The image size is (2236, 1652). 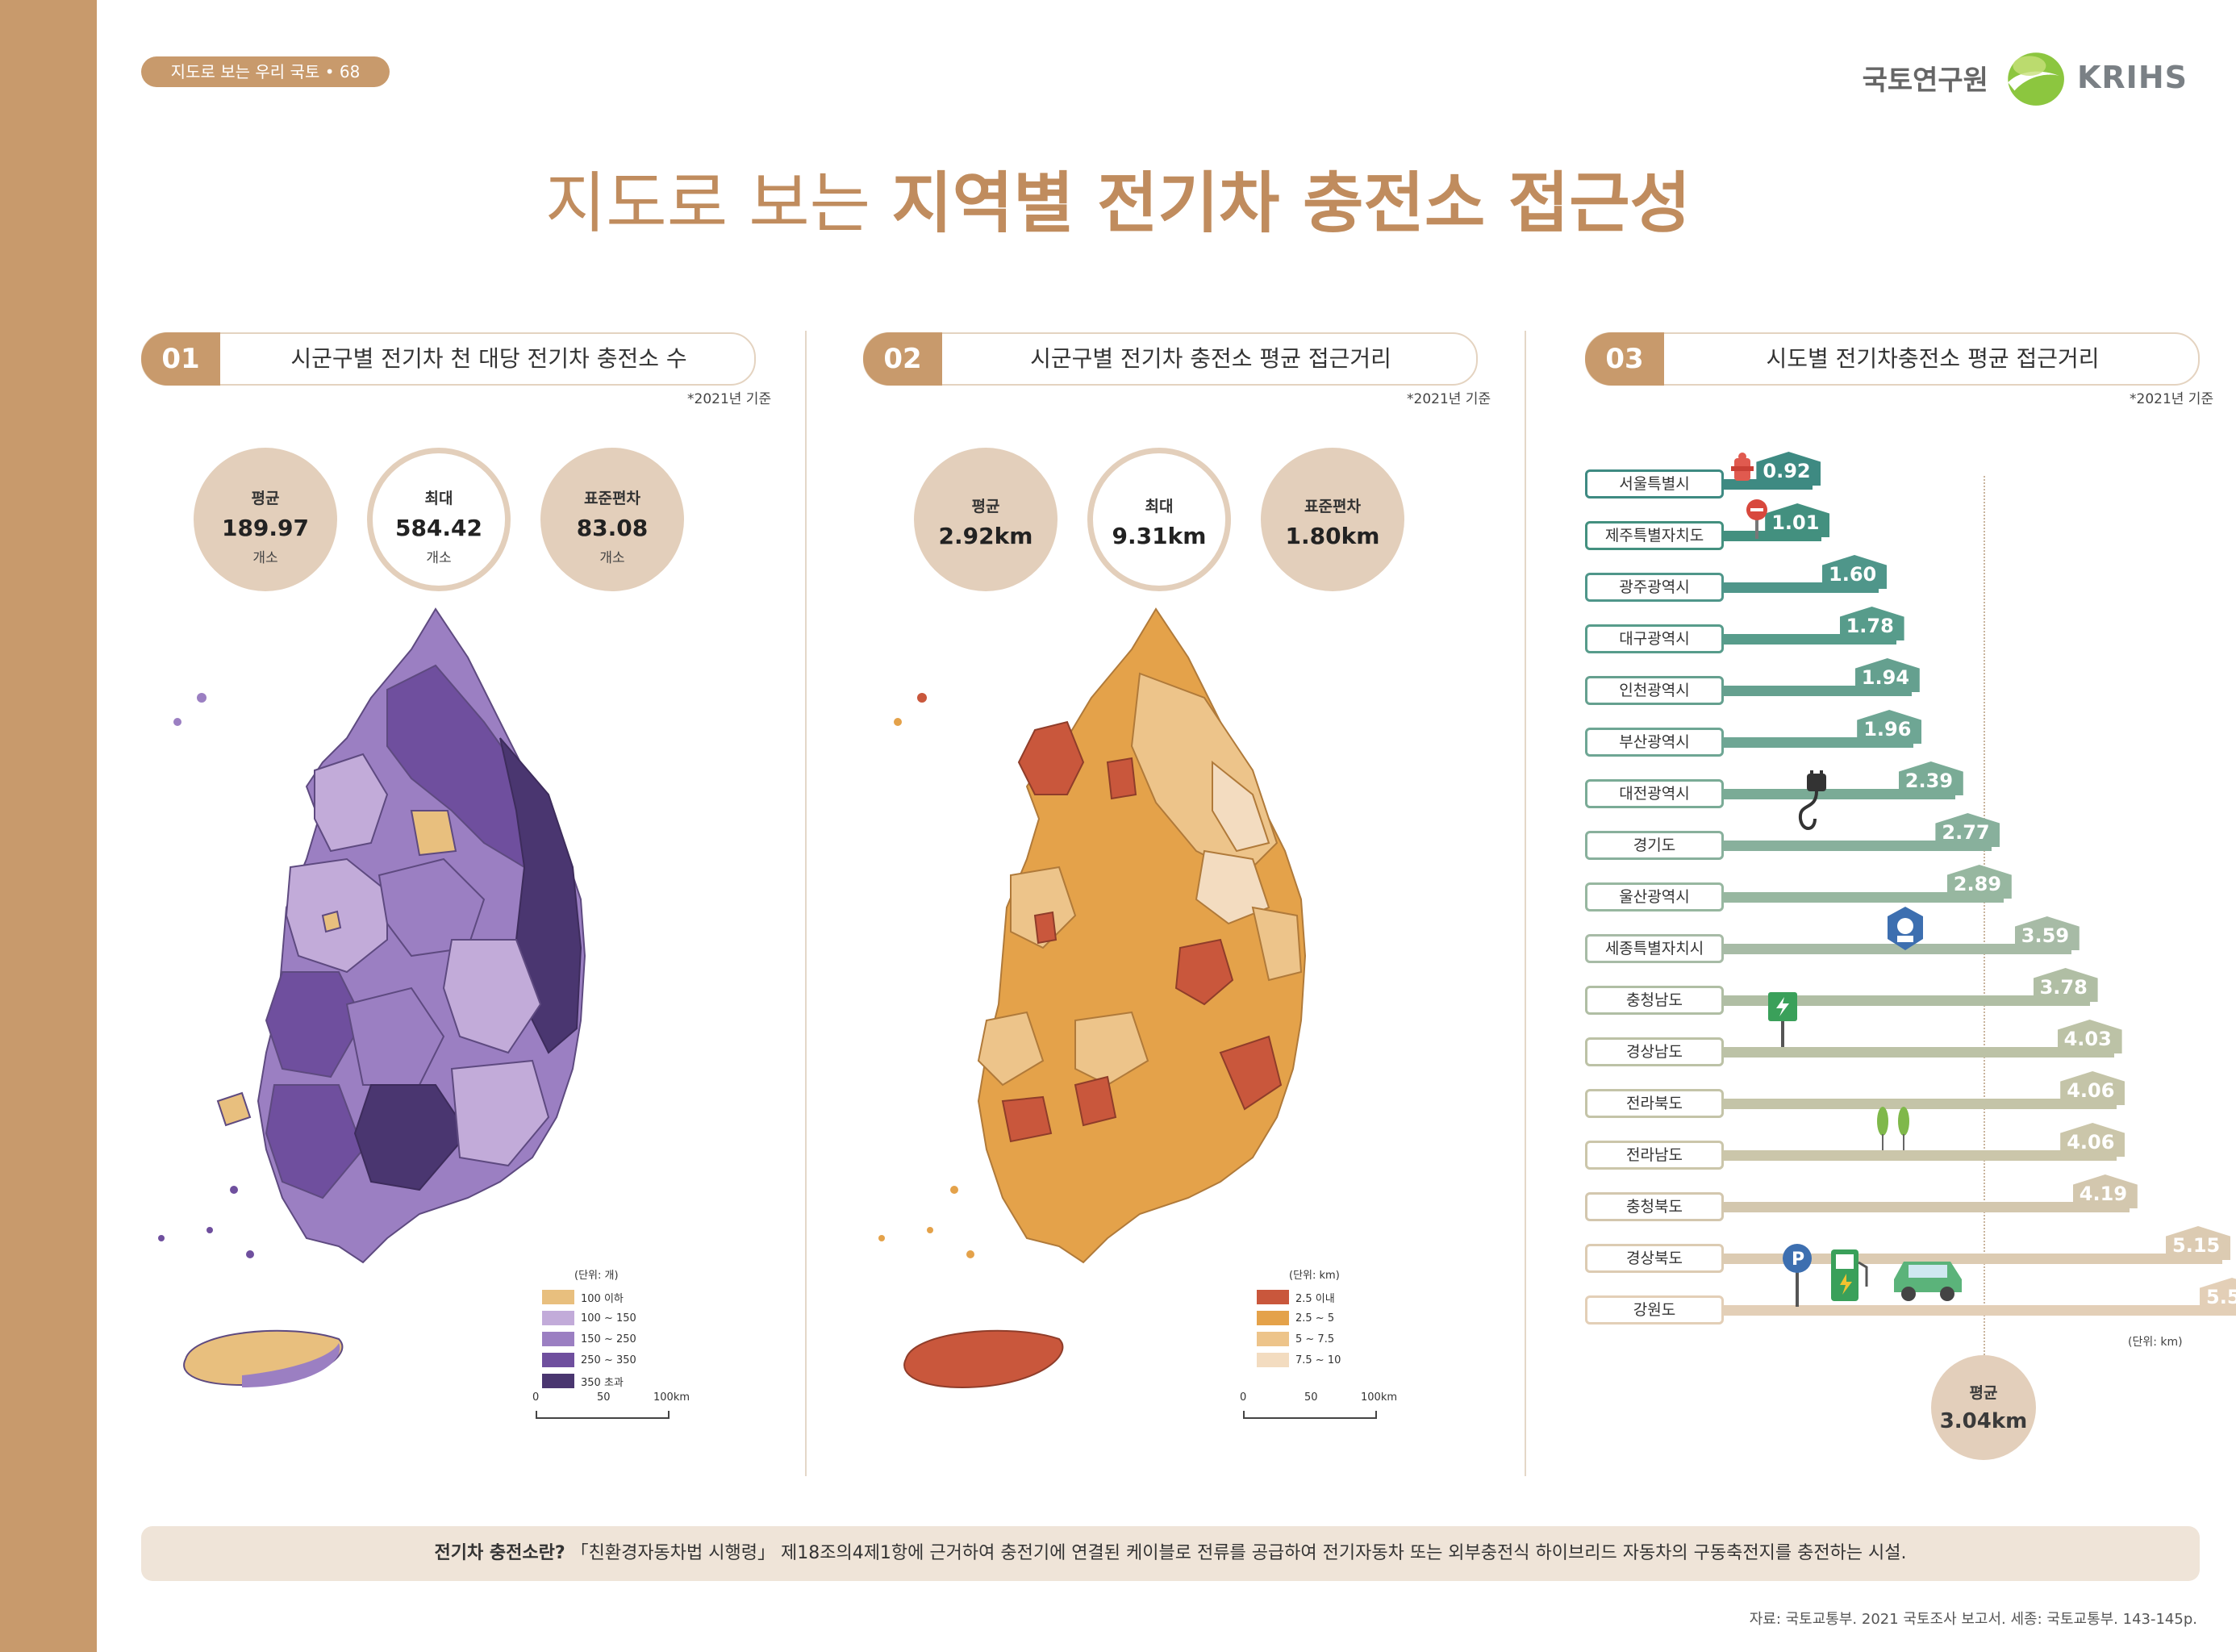 What do you see at coordinates (1782, 1020) in the screenshot?
I see `ev-charging-sign-icon` at bounding box center [1782, 1020].